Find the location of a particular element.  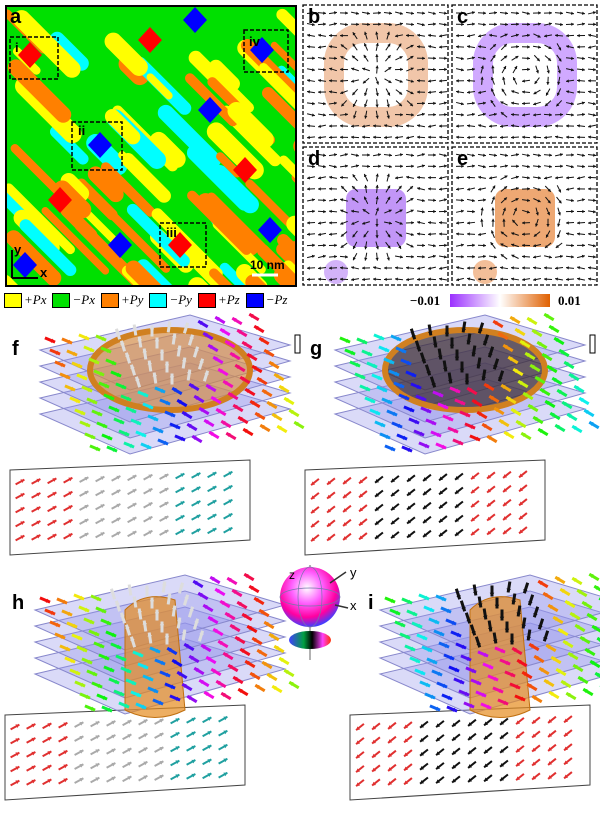

panel-label-f: f is located at coordinates (15, 349).